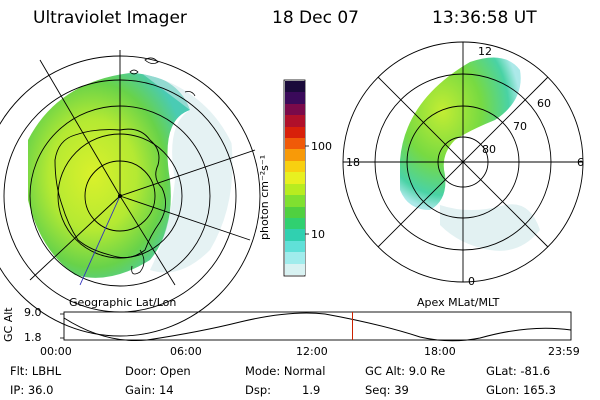 Image resolution: width=600 pixels, height=400 pixels. I want to click on glat-info: GLat: -81.6, so click(518, 371).